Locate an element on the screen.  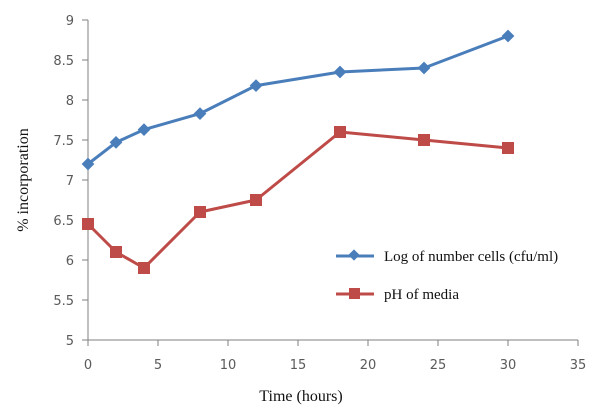
x-tick-label: 10 is located at coordinates (228, 365).